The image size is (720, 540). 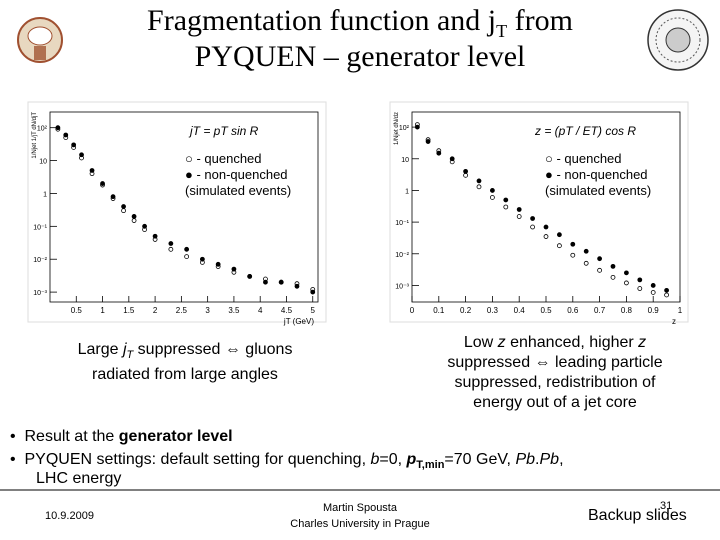 I want to click on caption-line: suppressed ⇔ leading particle, so click(x=555, y=362).